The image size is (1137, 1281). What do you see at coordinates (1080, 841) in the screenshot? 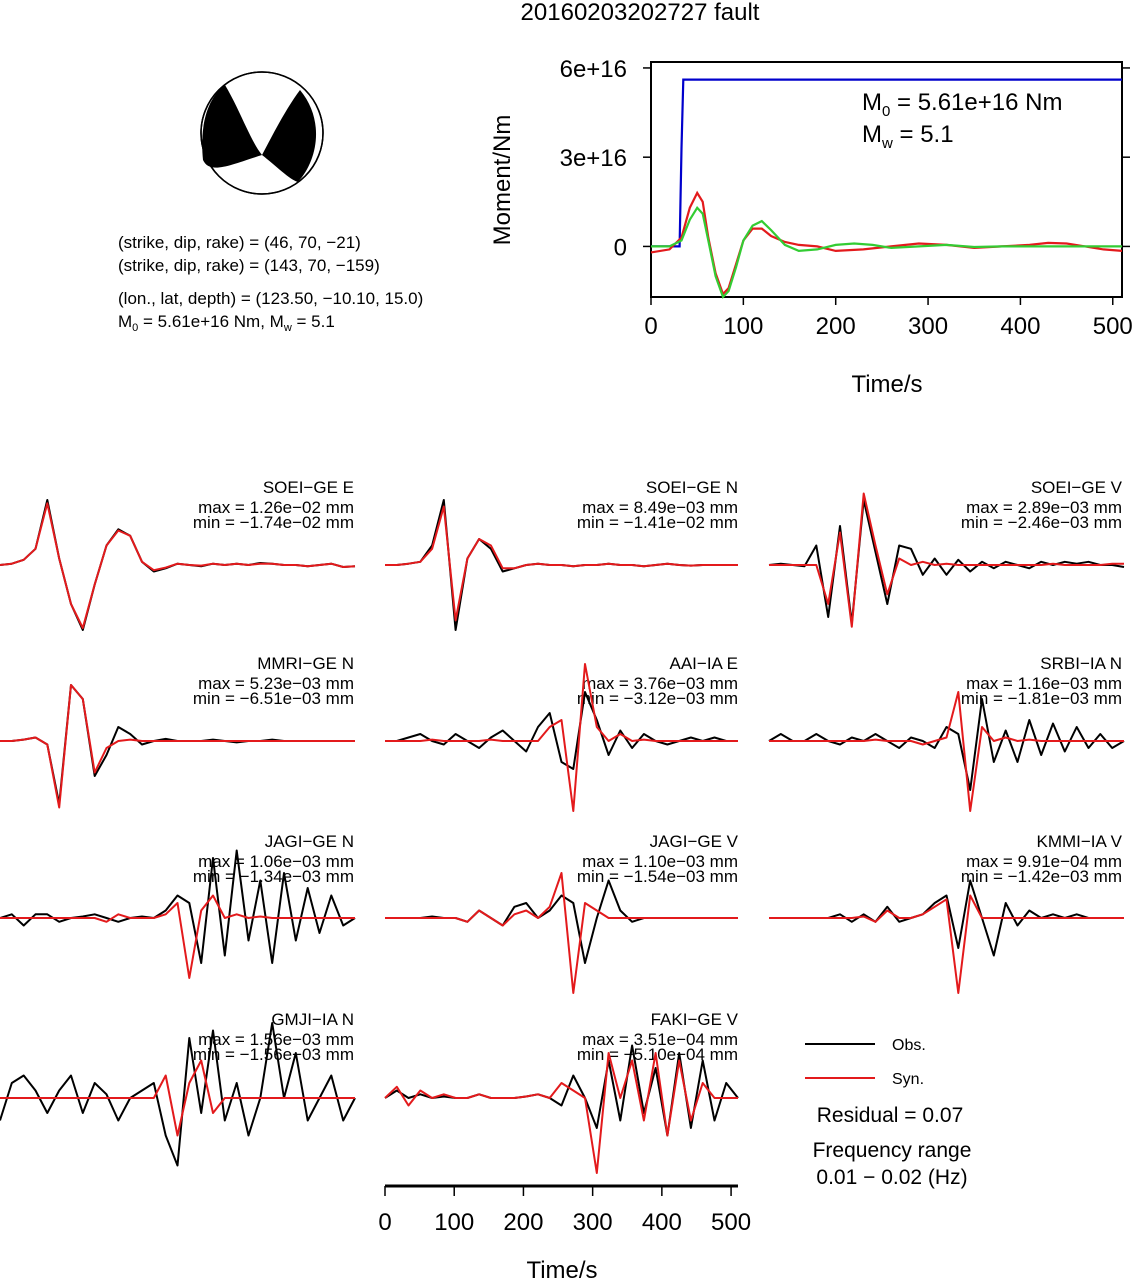
I see `station-name: KMMI−IA V` at bounding box center [1080, 841].